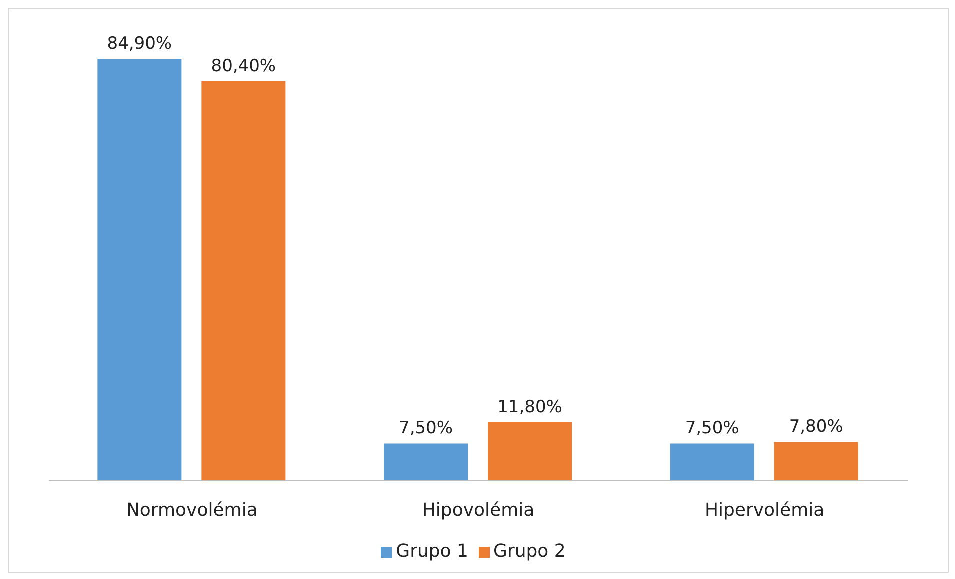 This screenshot has width=955, height=579. What do you see at coordinates (530, 407) in the screenshot?
I see `data-label: 11,80%` at bounding box center [530, 407].